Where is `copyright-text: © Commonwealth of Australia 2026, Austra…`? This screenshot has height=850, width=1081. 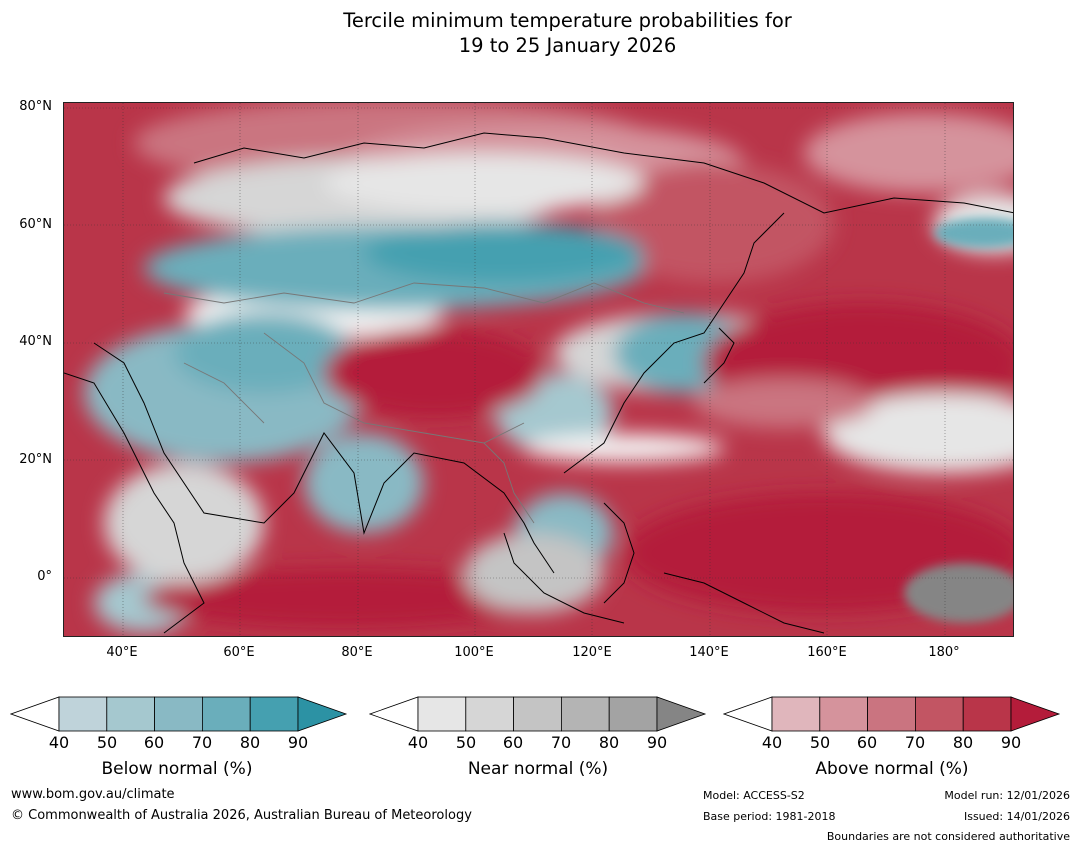
copyright-text: © Commonwealth of Australia 2026, Austra… is located at coordinates (241, 815).